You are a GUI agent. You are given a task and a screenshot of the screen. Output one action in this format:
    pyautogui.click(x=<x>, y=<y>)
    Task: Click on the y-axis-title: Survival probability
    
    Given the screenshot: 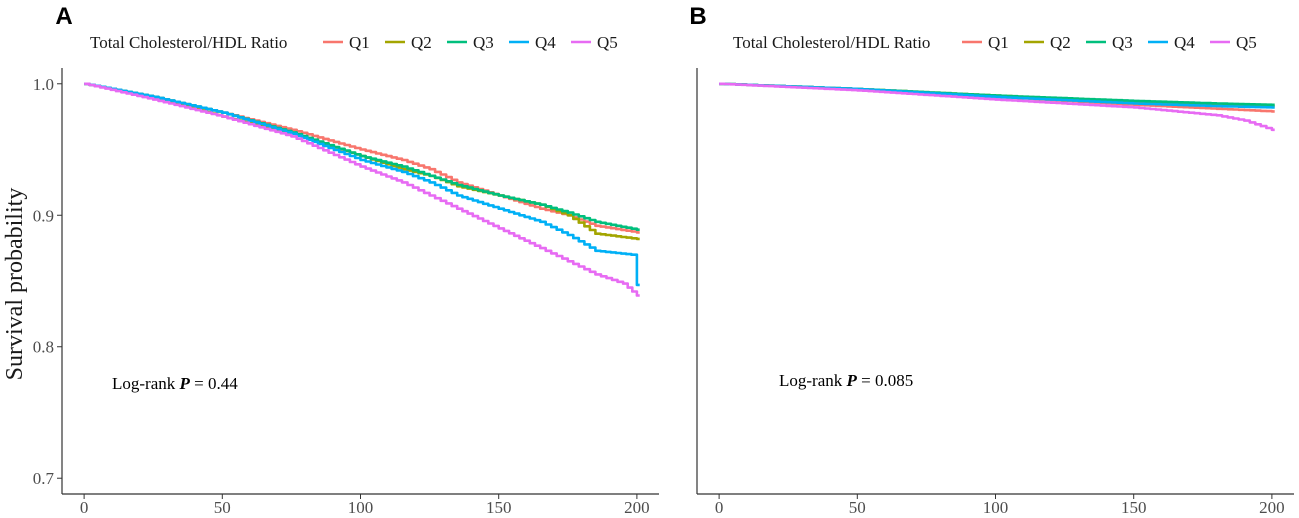 What is the action you would take?
    pyautogui.click(x=15, y=284)
    